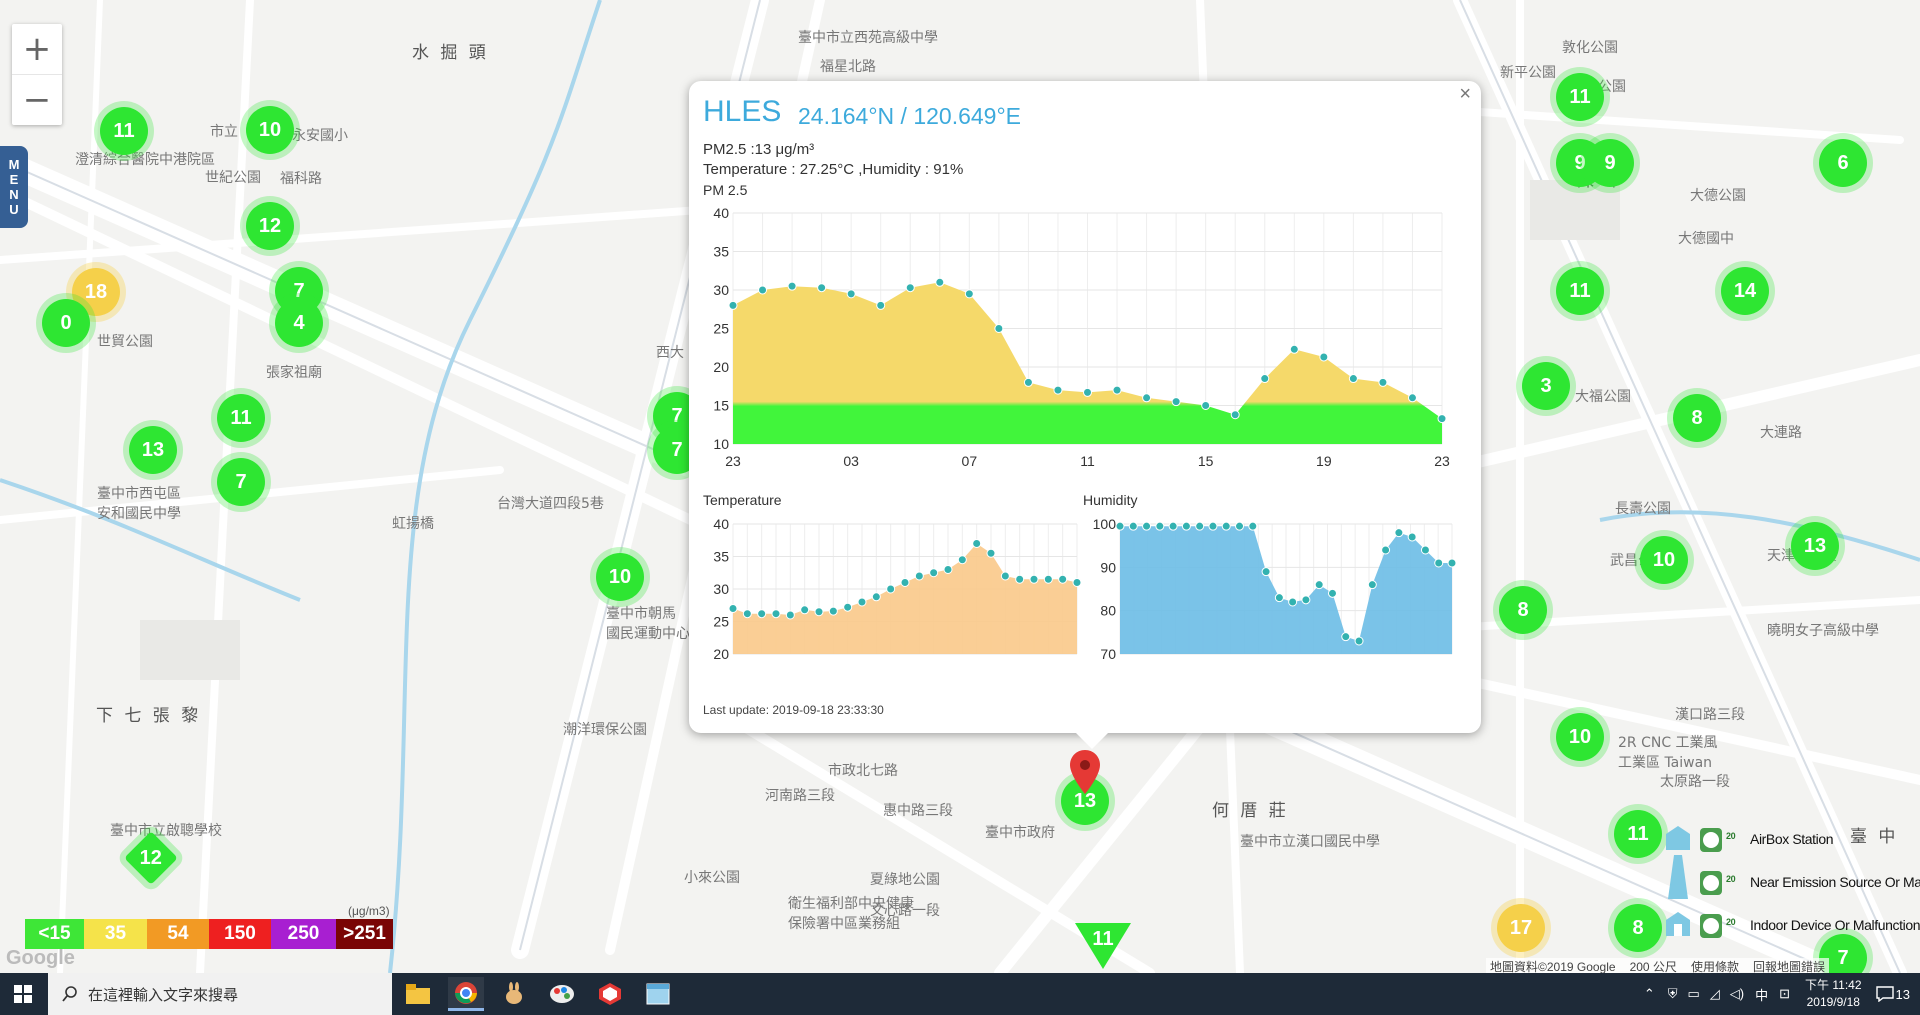 This screenshot has height=1015, width=1920. What do you see at coordinates (1649, 993) in the screenshot?
I see `tray-chevron-up-icon: ⌃` at bounding box center [1649, 993].